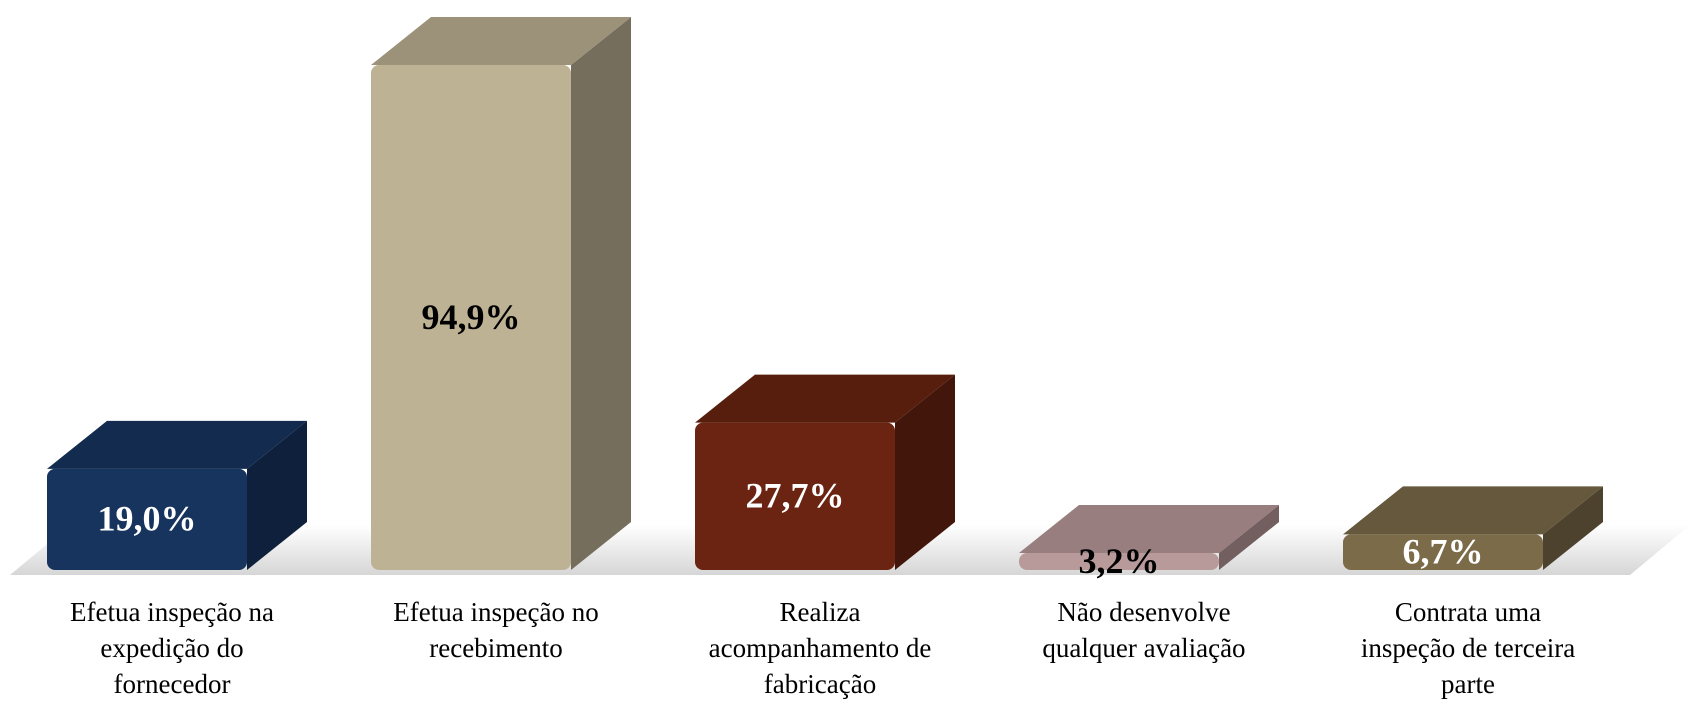 Image resolution: width=1687 pixels, height=701 pixels. I want to click on value-label: 6,7%, so click(1443, 551).